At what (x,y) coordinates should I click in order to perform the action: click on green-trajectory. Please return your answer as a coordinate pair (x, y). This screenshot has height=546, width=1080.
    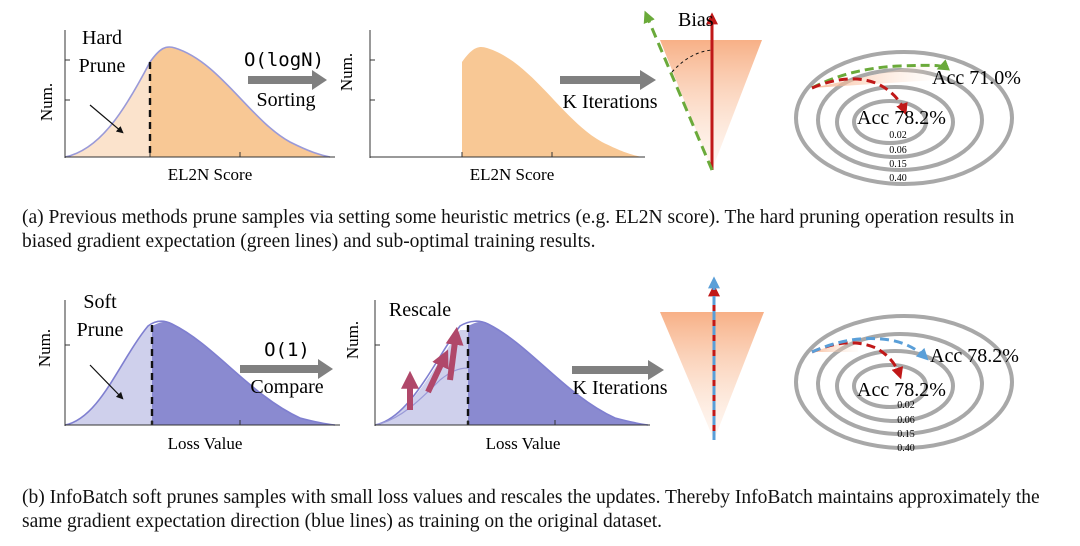
    Looking at the image, I should click on (881, 74).